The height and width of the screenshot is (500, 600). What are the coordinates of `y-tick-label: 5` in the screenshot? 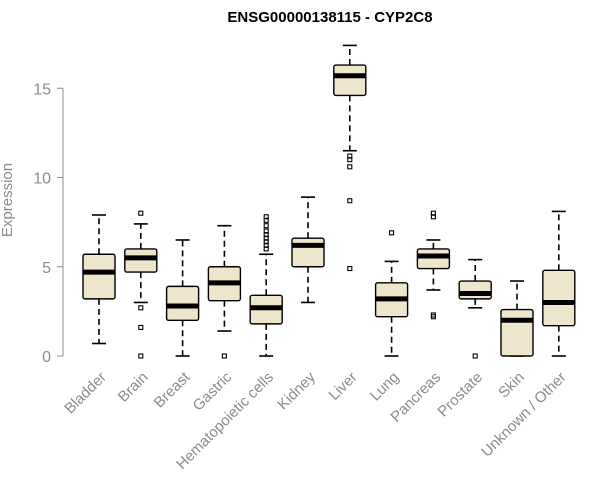 It's located at (46, 268).